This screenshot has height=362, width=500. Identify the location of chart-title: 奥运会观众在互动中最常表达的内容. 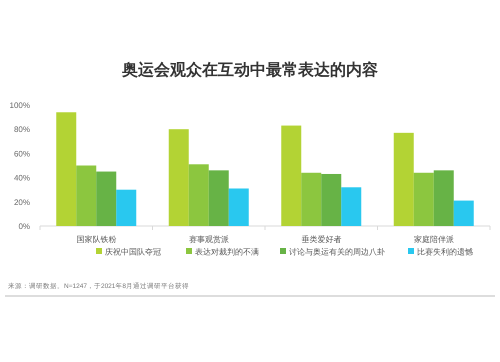
(249, 69).